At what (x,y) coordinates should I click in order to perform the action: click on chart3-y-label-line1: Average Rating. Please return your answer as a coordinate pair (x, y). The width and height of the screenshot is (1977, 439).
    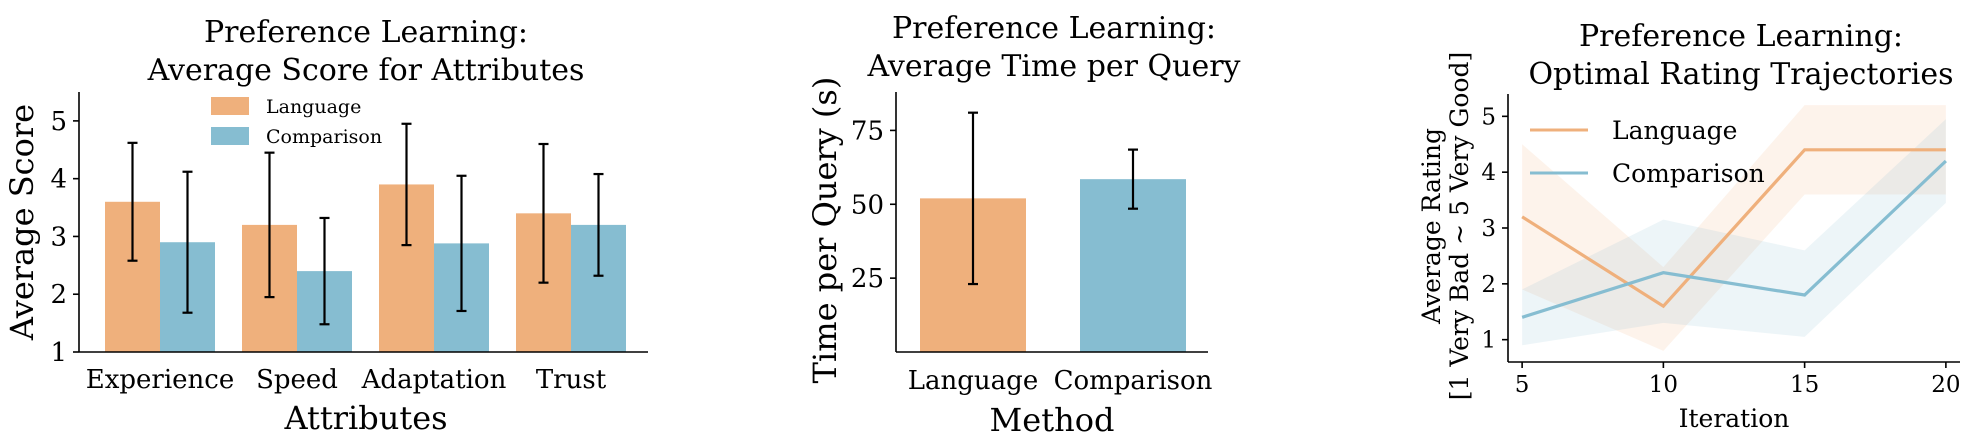
    Looking at the image, I should click on (1431, 226).